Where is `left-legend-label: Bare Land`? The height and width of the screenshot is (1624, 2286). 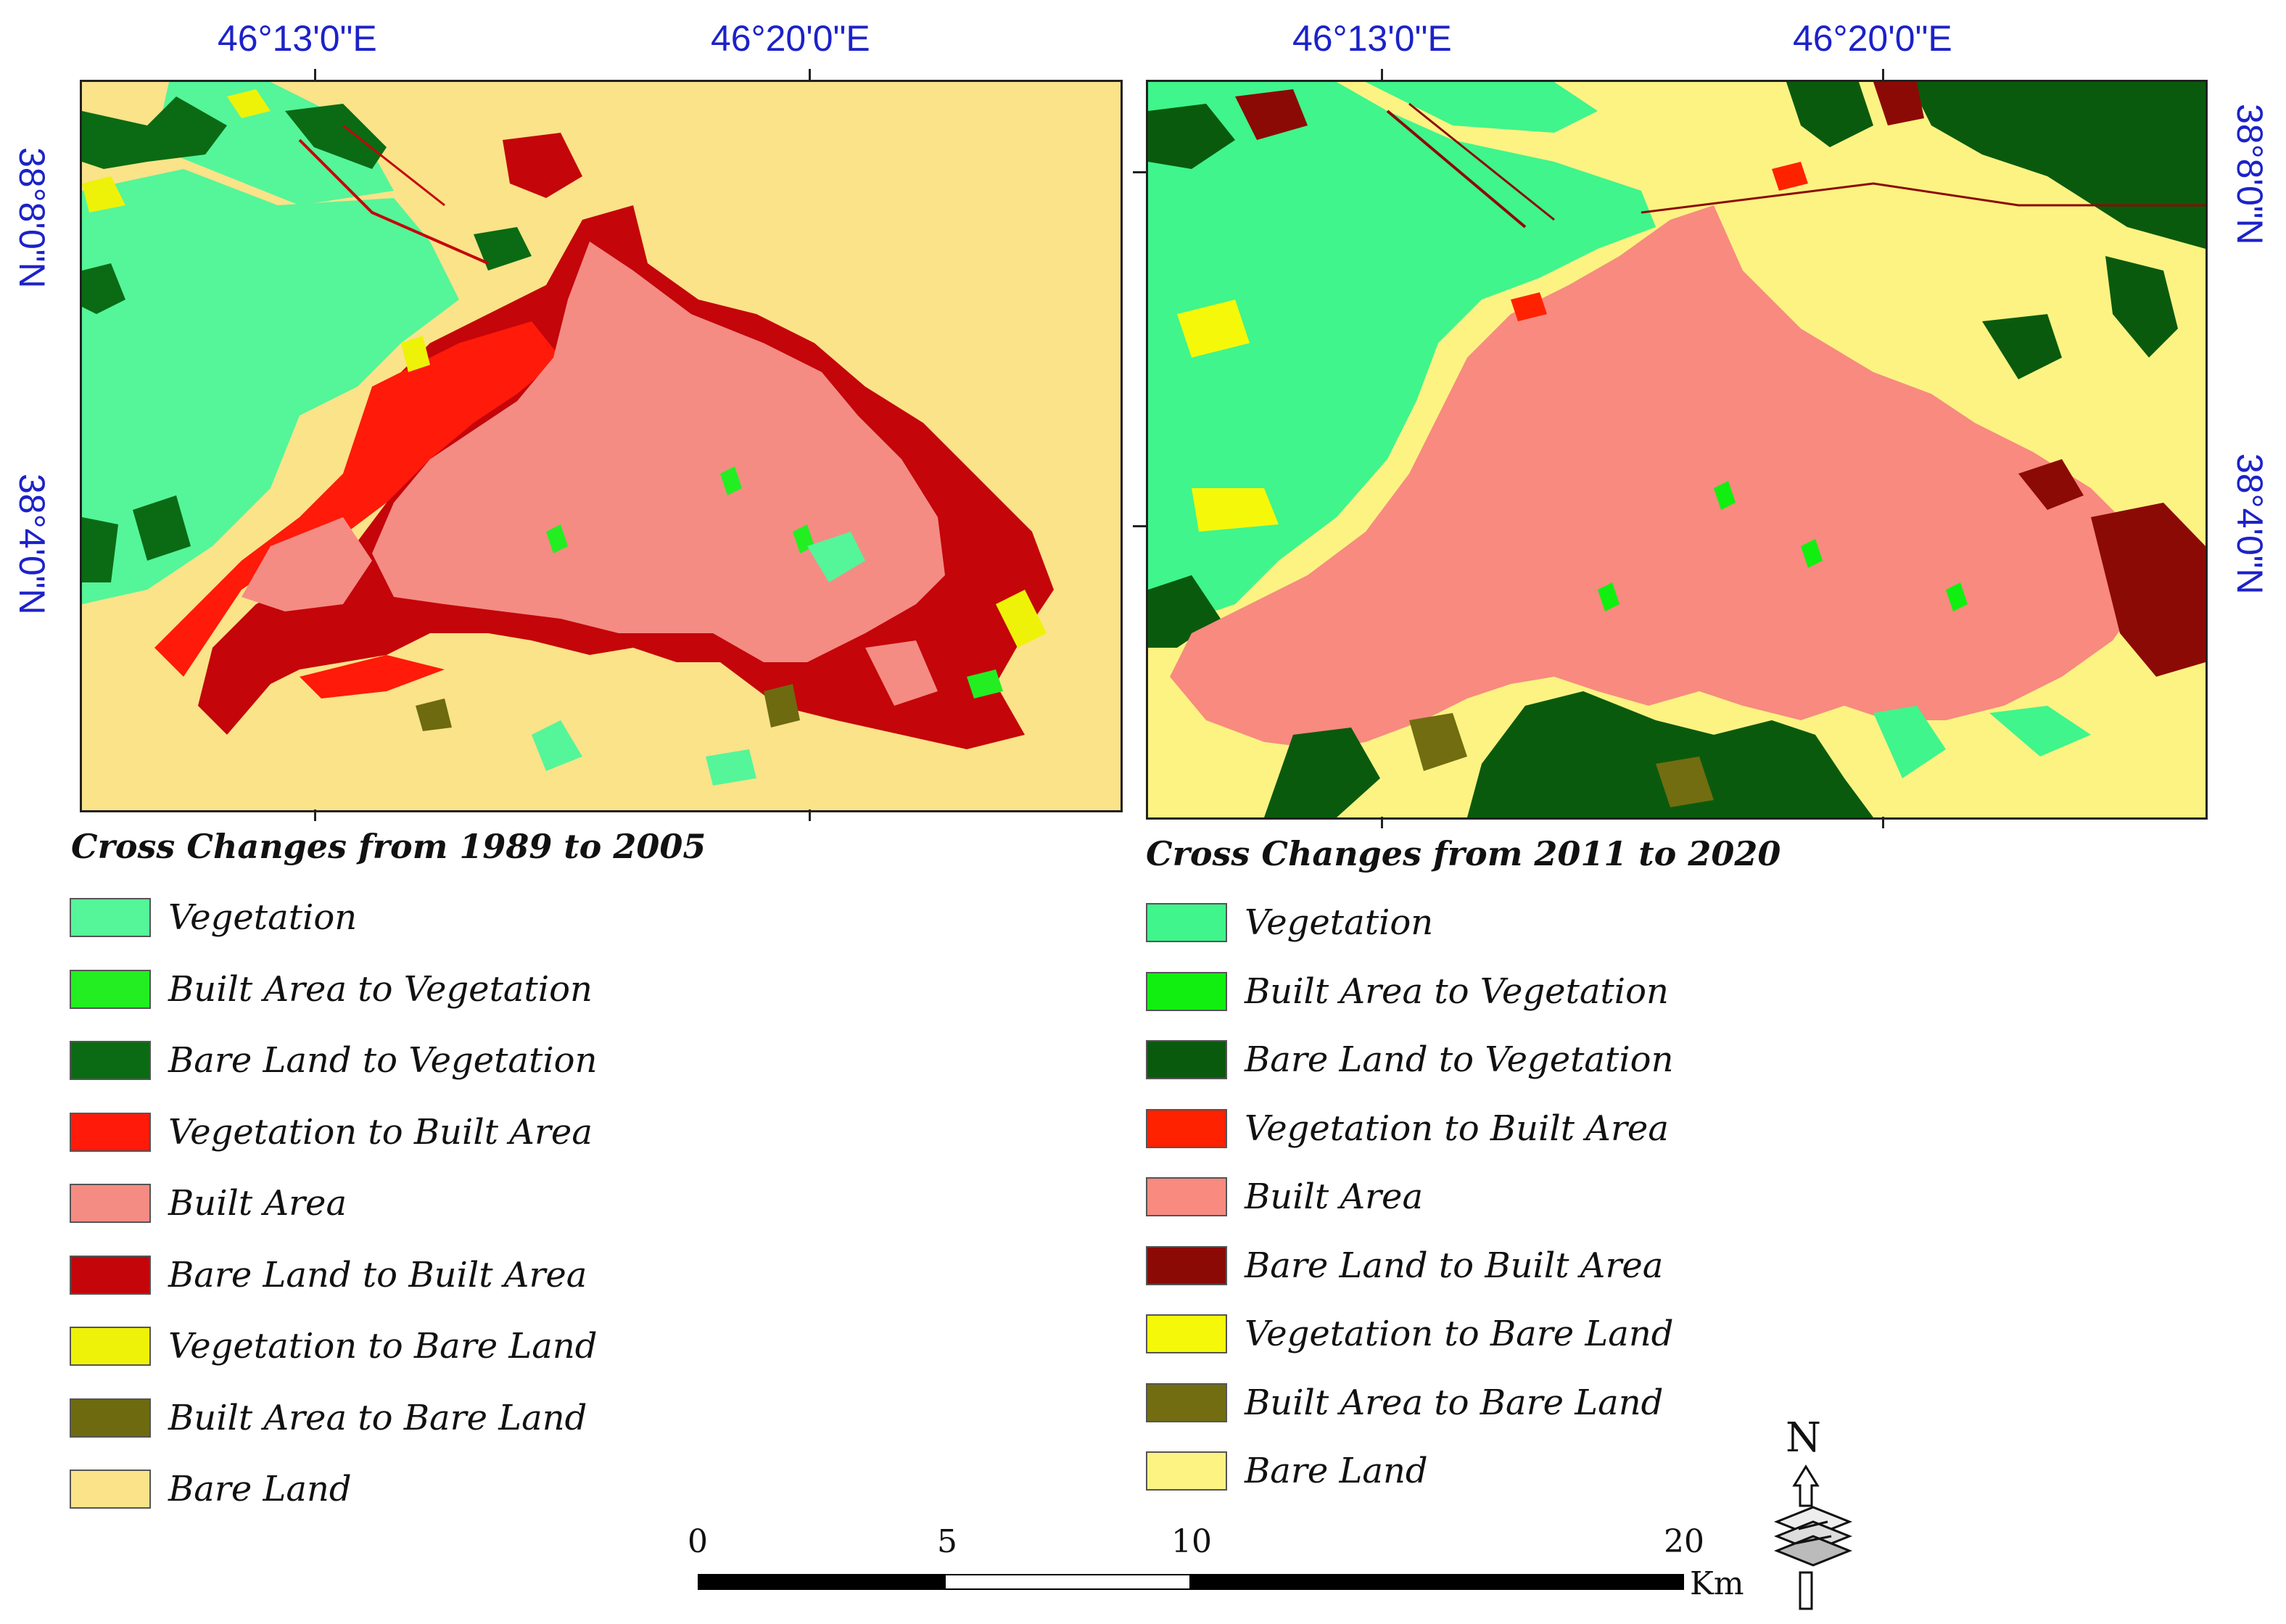
left-legend-label: Bare Land is located at coordinates (260, 1489).